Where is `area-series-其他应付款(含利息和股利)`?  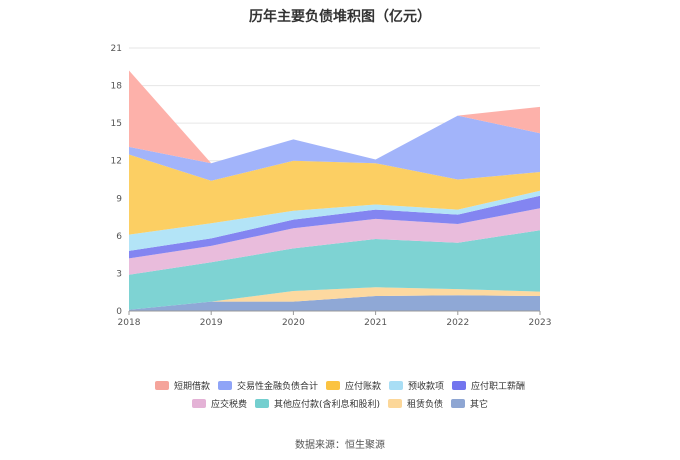 area-series-其他应付款(含利息和股利) is located at coordinates (334, 270).